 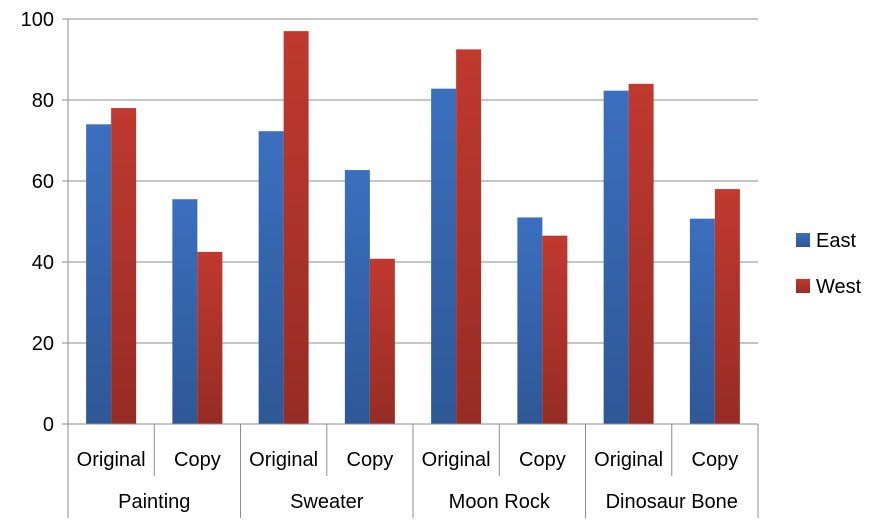 I want to click on legend-swatch-west, so click(x=803, y=286).